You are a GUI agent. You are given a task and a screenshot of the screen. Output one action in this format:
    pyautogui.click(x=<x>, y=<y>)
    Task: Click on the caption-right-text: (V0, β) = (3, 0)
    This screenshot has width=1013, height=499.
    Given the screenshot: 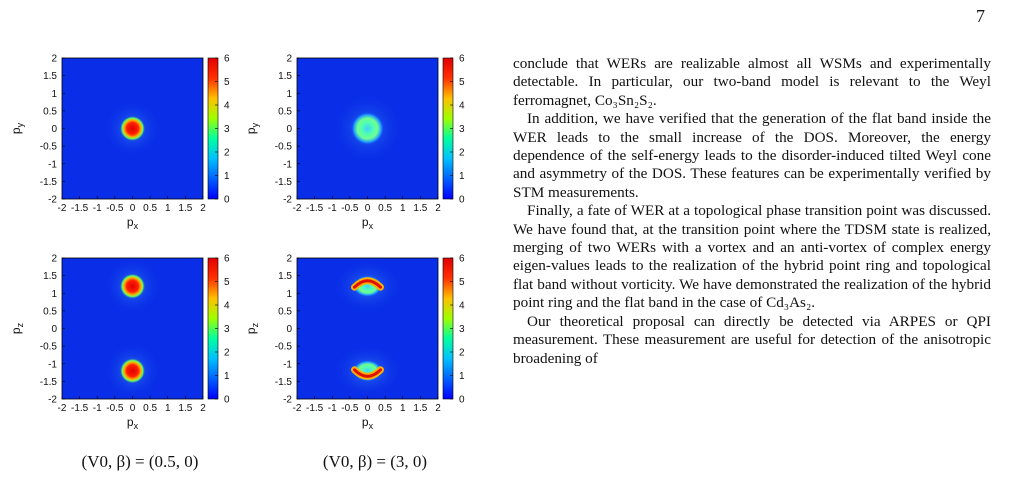 What is the action you would take?
    pyautogui.click(x=375, y=461)
    